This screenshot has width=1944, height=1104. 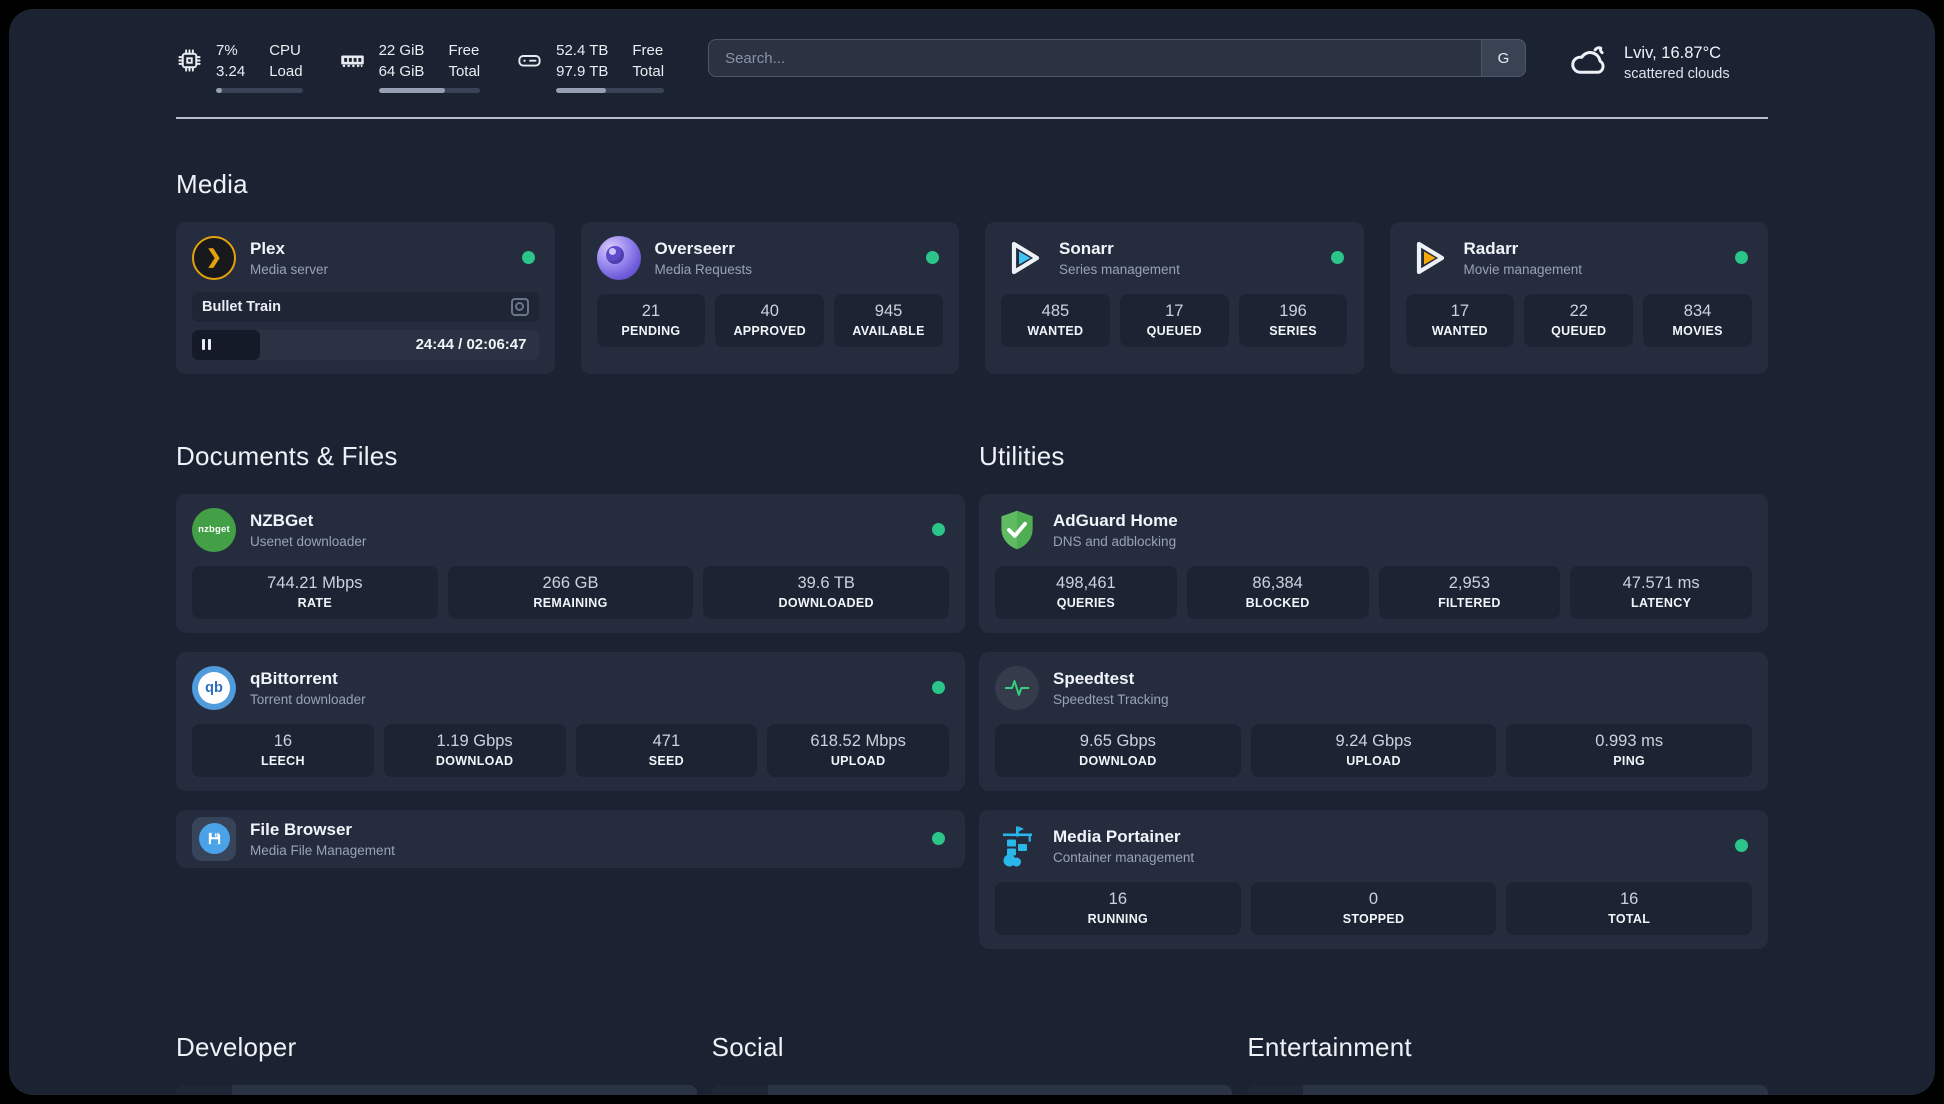 I want to click on stat-tile-series: 196 SERIES, so click(x=1293, y=320).